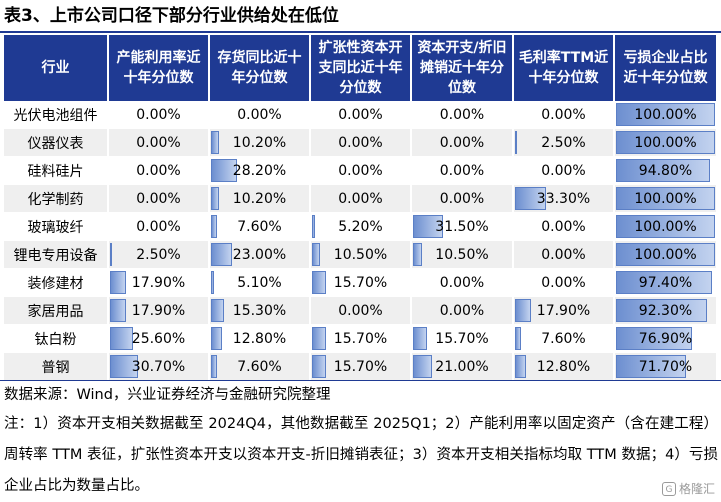 Image resolution: width=721 pixels, height=502 pixels. Describe the element at coordinates (462, 68) in the screenshot. I see `header-capex-to-depreciation: 资本开支/折旧摊销近十年分位数` at that location.